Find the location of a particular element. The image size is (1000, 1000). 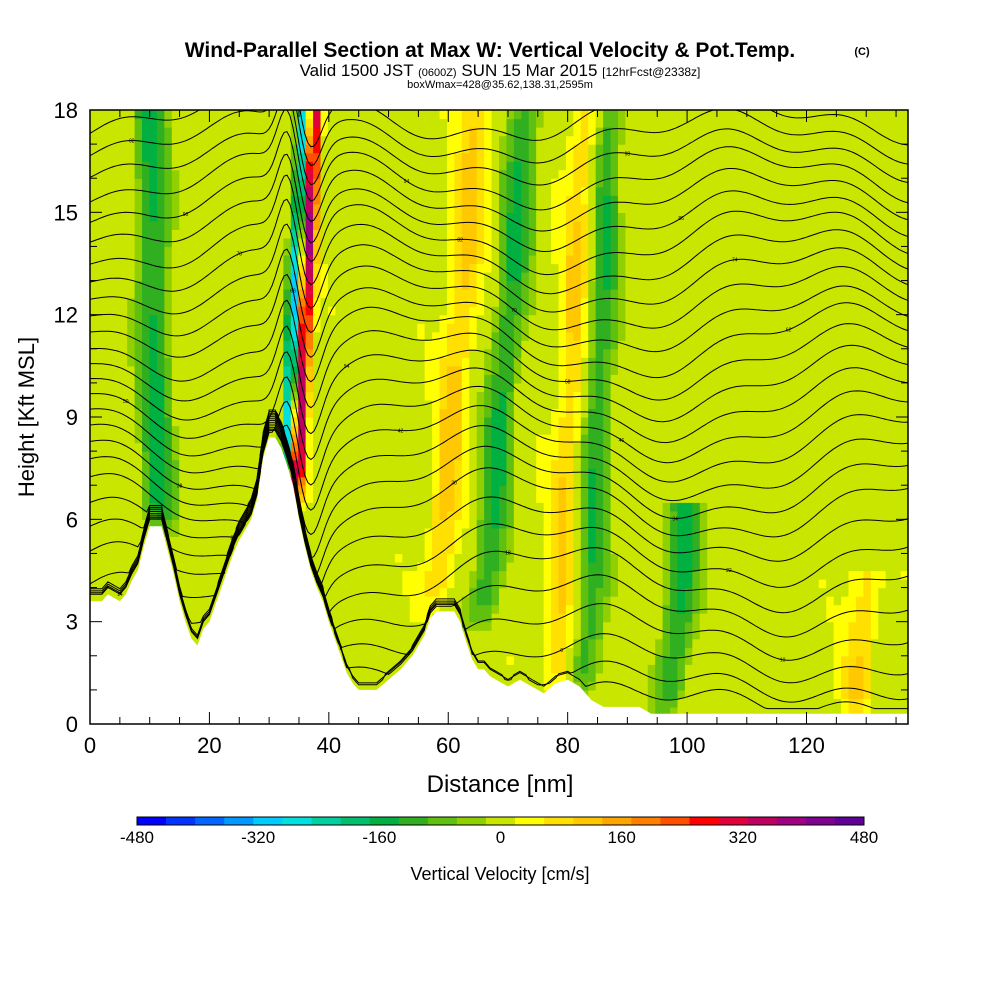

colorbar-tick-label: -480 is located at coordinates (137, 837).